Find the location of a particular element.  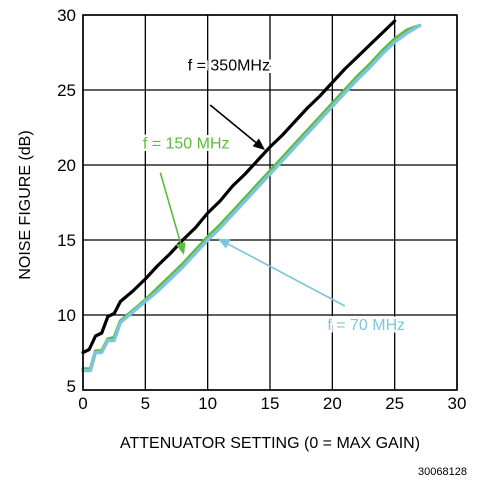

x-tick-label: 0 is located at coordinates (82, 403).